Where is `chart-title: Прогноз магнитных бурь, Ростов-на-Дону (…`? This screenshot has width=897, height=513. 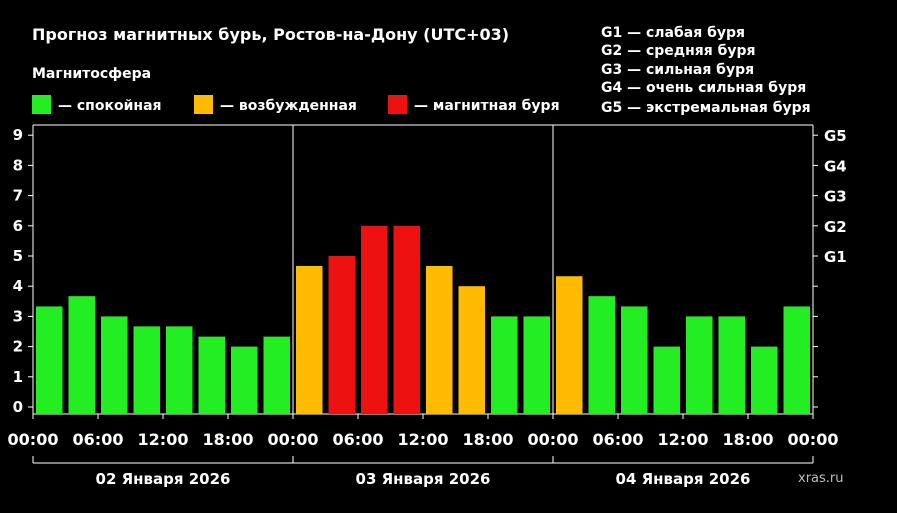
chart-title: Прогноз магнитных бурь, Ростов-на-Дону (… is located at coordinates (270, 34).